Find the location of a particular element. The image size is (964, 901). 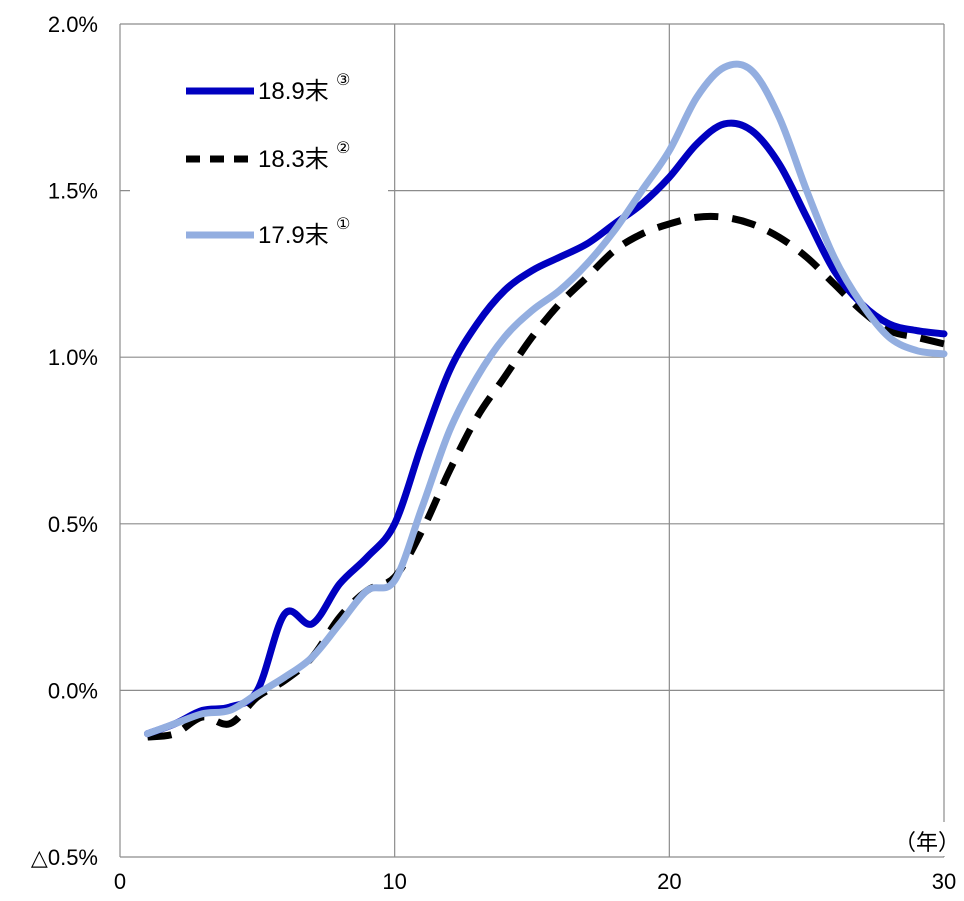

legend-marker: ③ is located at coordinates (343, 79).